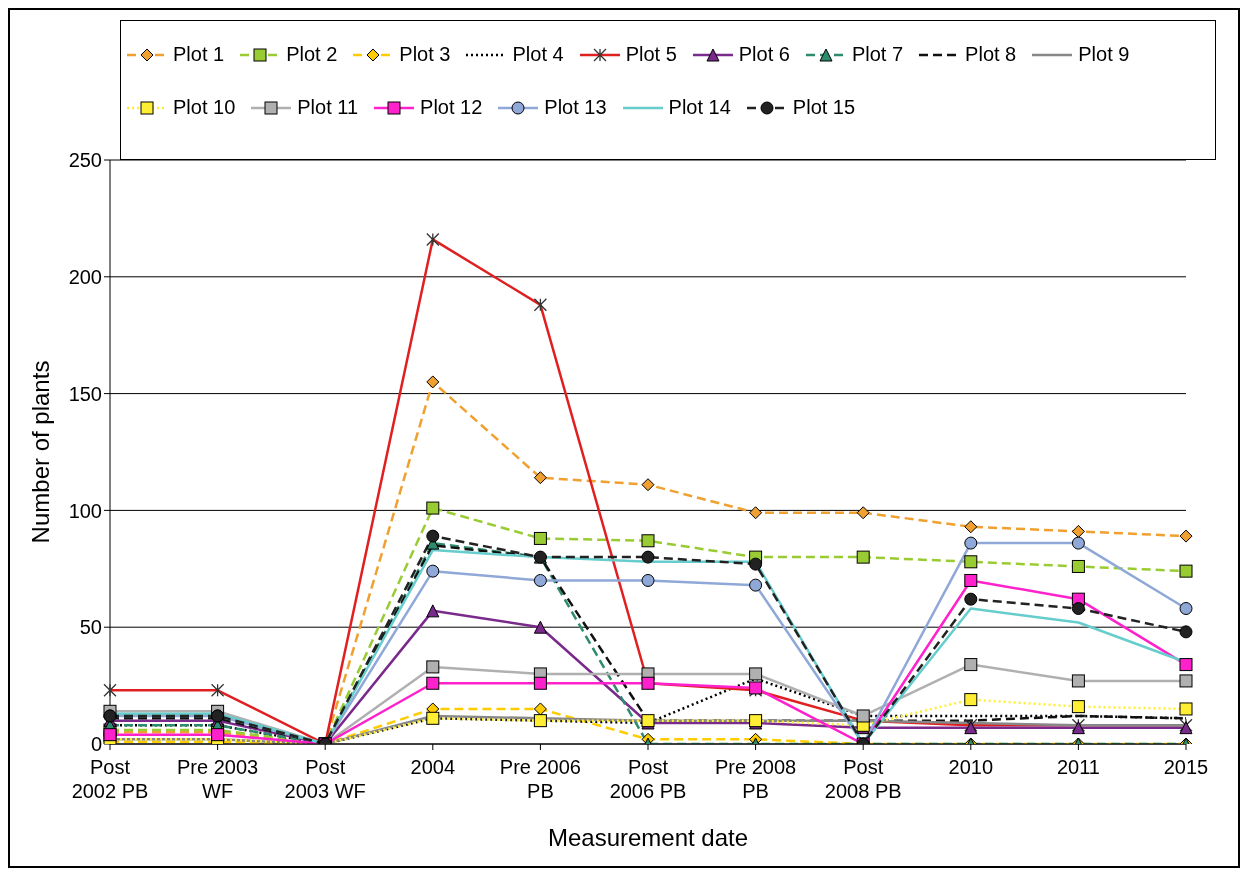 The image size is (1252, 876). What do you see at coordinates (85, 276) in the screenshot?
I see `y-tick-label: 200` at bounding box center [85, 276].